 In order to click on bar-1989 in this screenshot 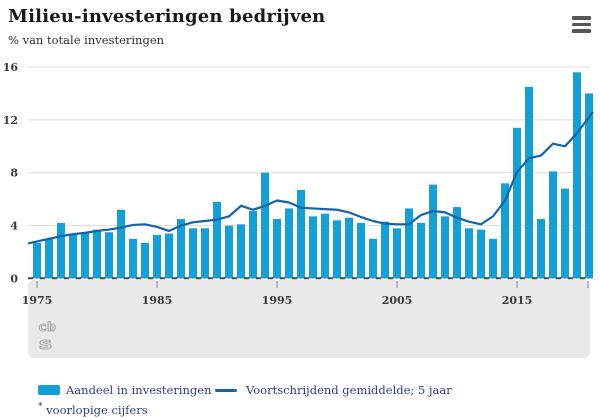, I will do `click(205, 253)`.